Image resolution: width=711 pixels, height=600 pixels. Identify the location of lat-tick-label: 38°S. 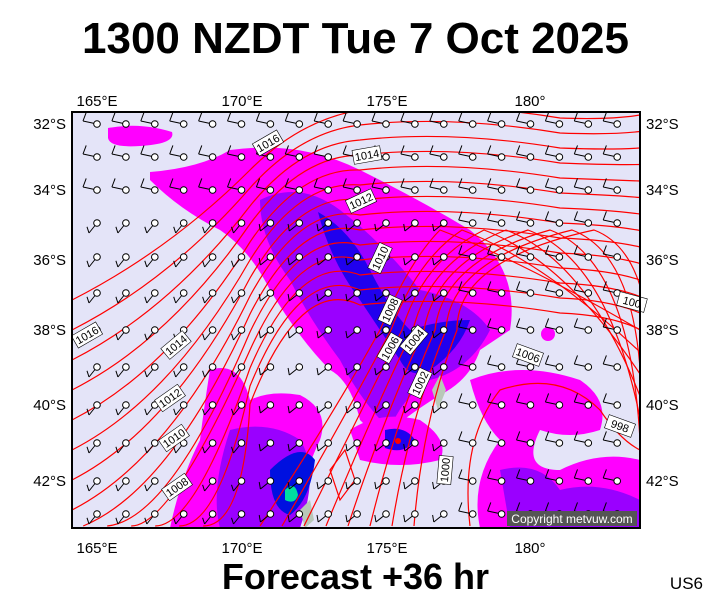
(662, 330).